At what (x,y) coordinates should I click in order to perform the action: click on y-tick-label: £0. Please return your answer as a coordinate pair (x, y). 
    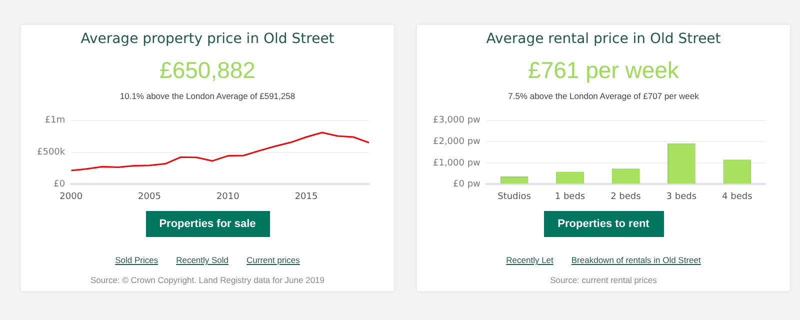
    Looking at the image, I should click on (60, 185).